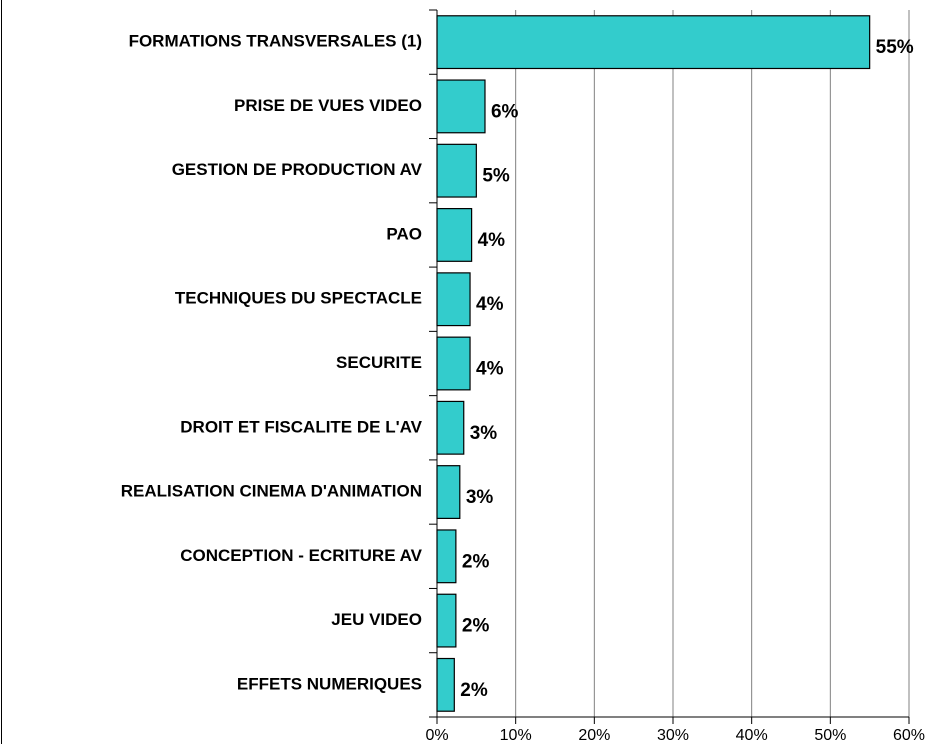  What do you see at coordinates (301, 555) in the screenshot?
I see `y-tick-label: CONCEPTION - ECRITURE AV` at bounding box center [301, 555].